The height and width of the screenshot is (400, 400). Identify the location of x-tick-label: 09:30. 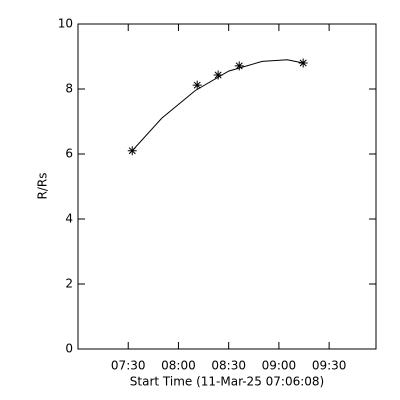
(329, 366).